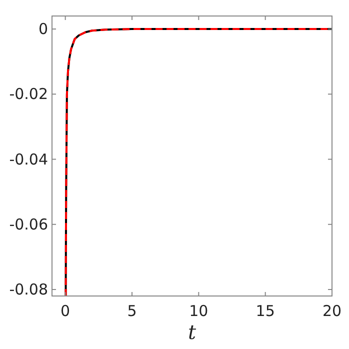  Describe the element at coordinates (265, 311) in the screenshot. I see `x-tick-label: 15` at that location.